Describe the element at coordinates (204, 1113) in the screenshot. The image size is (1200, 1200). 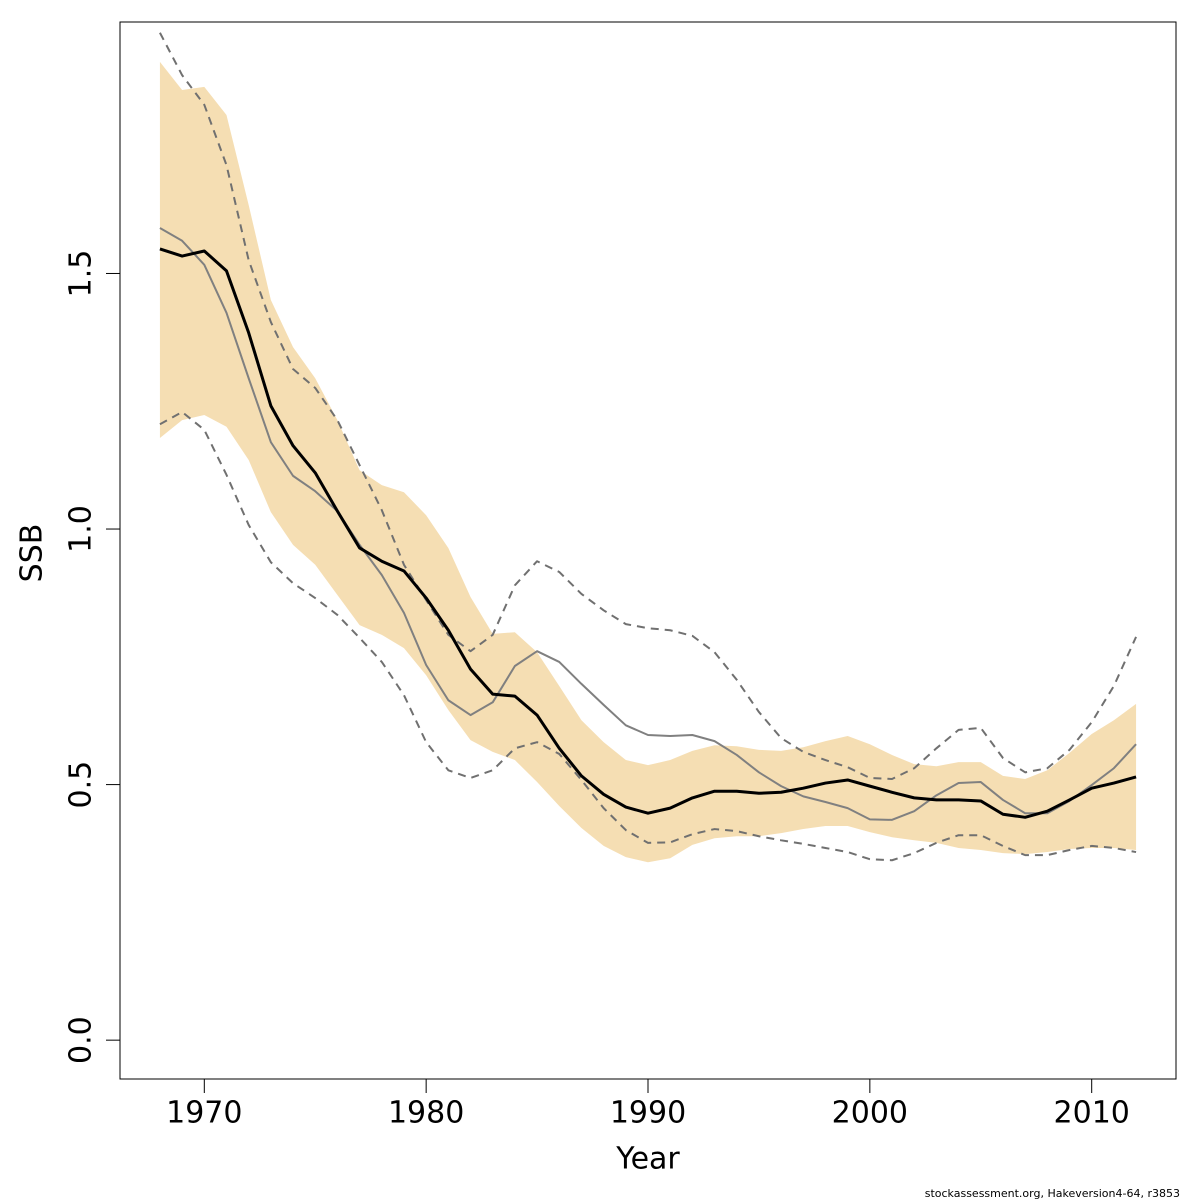
I see `x-tick-label: 1970` at that location.